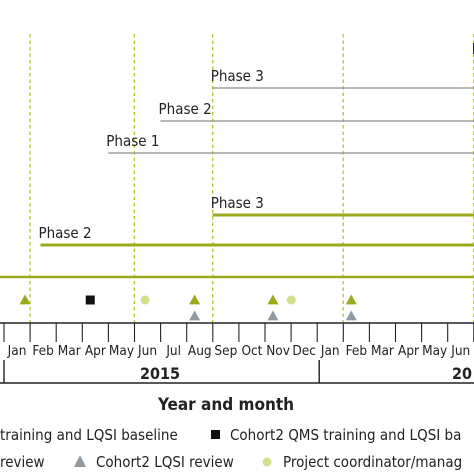  I want to click on phase-label-0: Phase, so click(473, 49).